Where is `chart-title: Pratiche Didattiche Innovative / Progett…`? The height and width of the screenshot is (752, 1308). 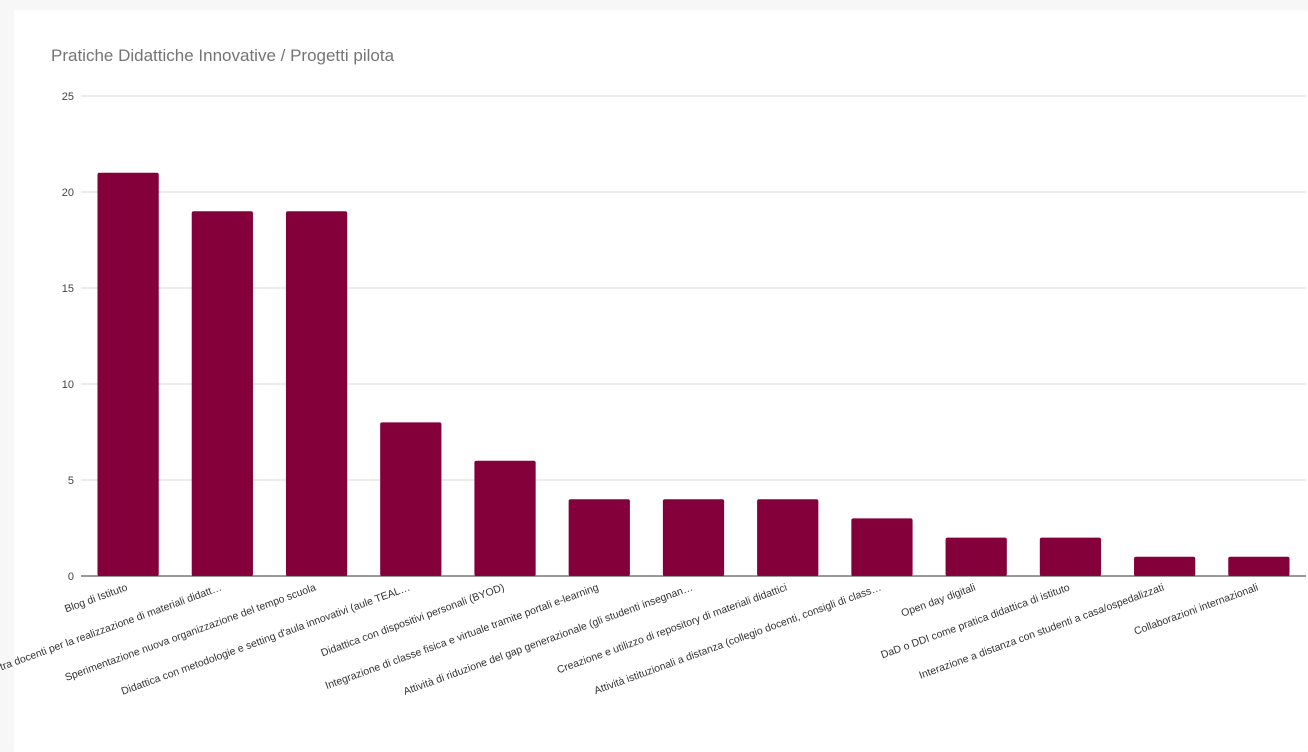 chart-title: Pratiche Didattiche Innovative / Progett… is located at coordinates (223, 55).